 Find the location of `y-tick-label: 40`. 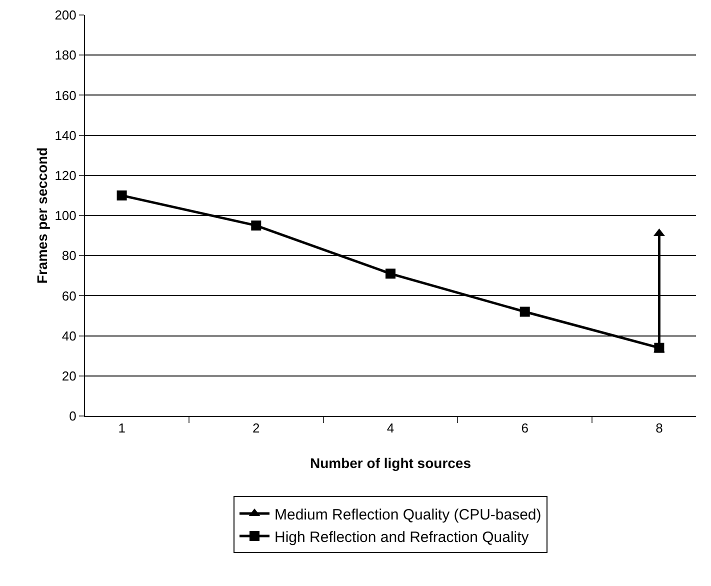

y-tick-label: 40 is located at coordinates (69, 336).